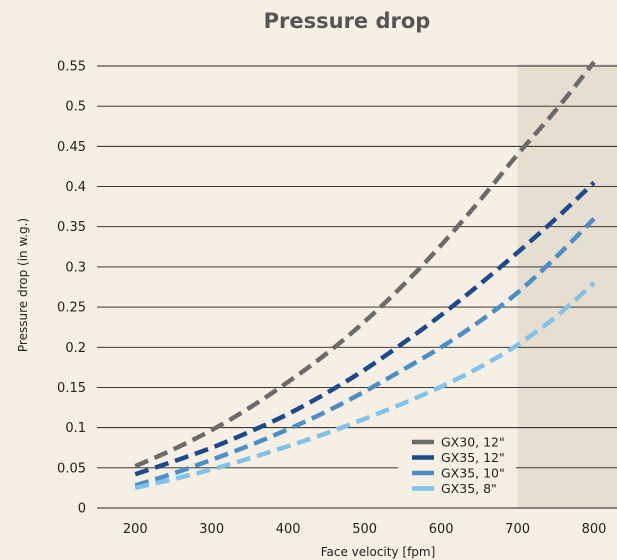  I want to click on y-tick-label: 0.15, so click(71, 388).